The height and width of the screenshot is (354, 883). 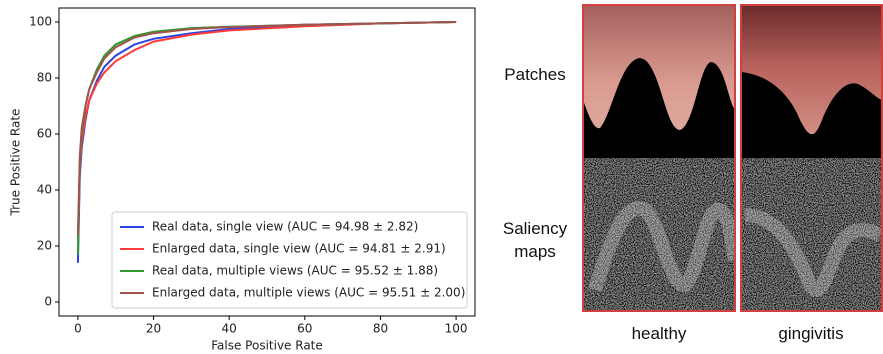 What do you see at coordinates (44, 246) in the screenshot?
I see `y-tick-label: 20` at bounding box center [44, 246].